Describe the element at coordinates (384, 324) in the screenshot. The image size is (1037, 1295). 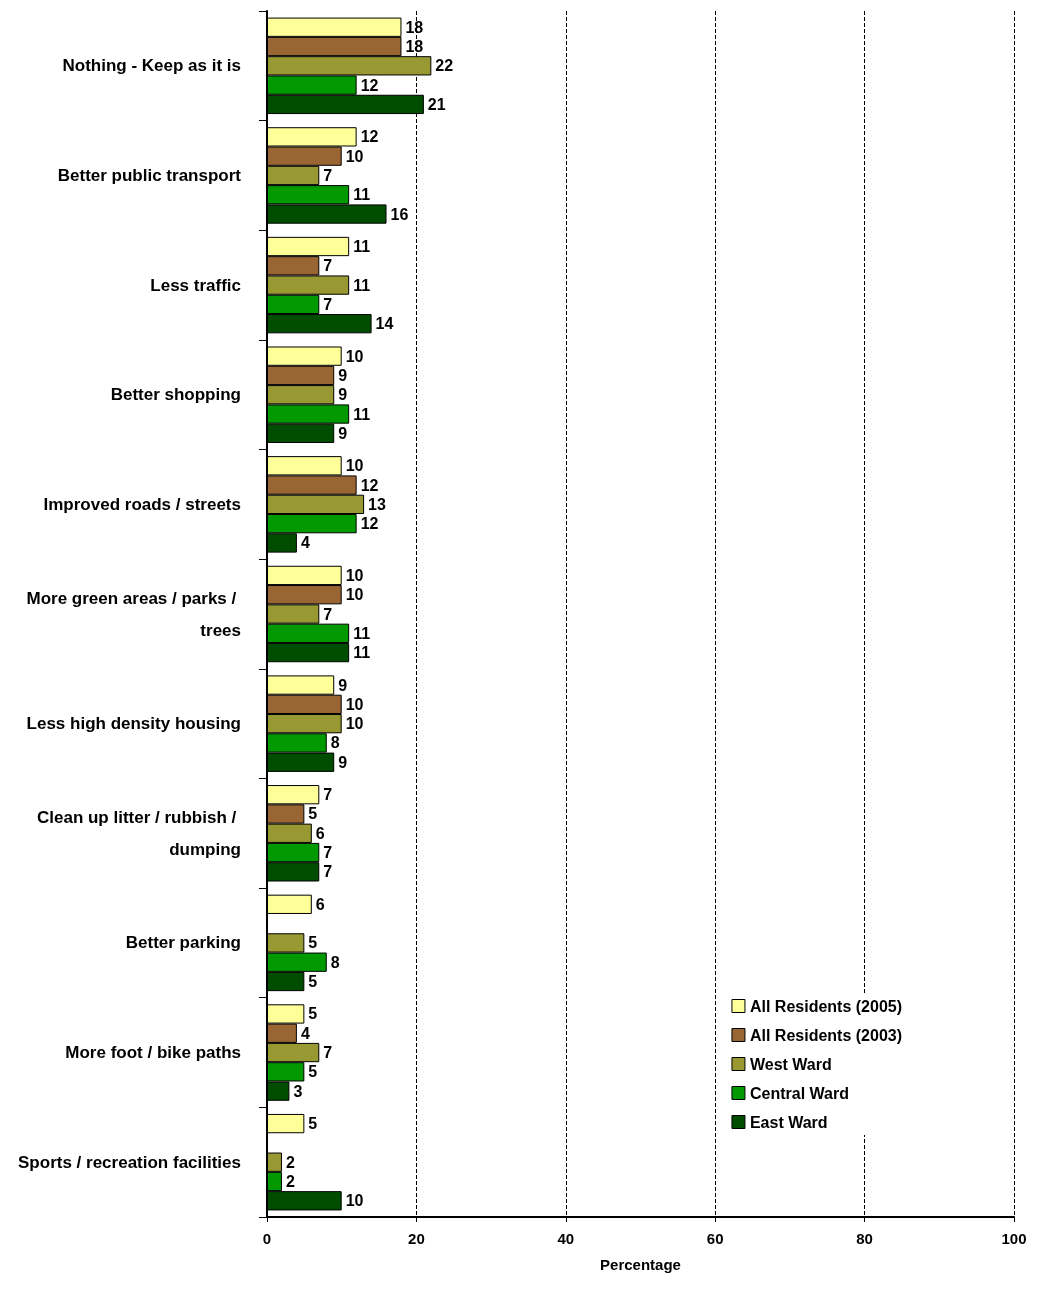
I see `data-label: 14` at that location.